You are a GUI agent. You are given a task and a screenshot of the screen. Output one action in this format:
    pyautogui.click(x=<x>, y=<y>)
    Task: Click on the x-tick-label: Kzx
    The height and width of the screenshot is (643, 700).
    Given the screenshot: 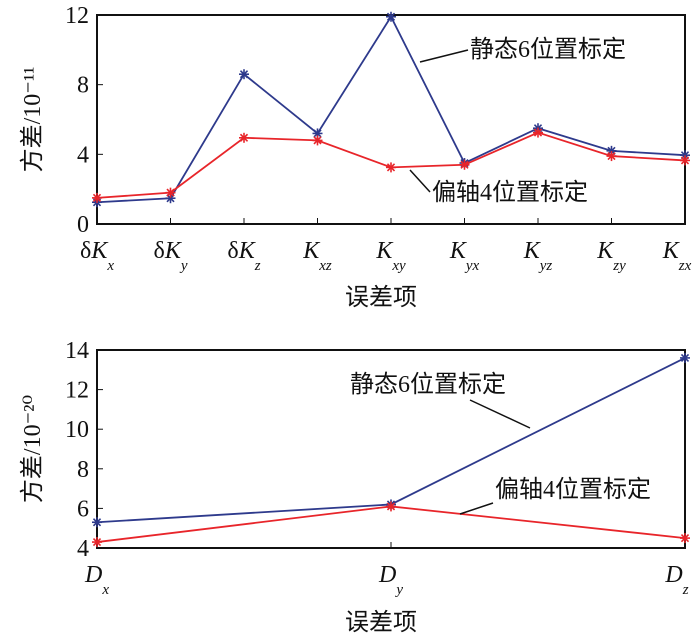 What is the action you would take?
    pyautogui.click(x=677, y=256)
    